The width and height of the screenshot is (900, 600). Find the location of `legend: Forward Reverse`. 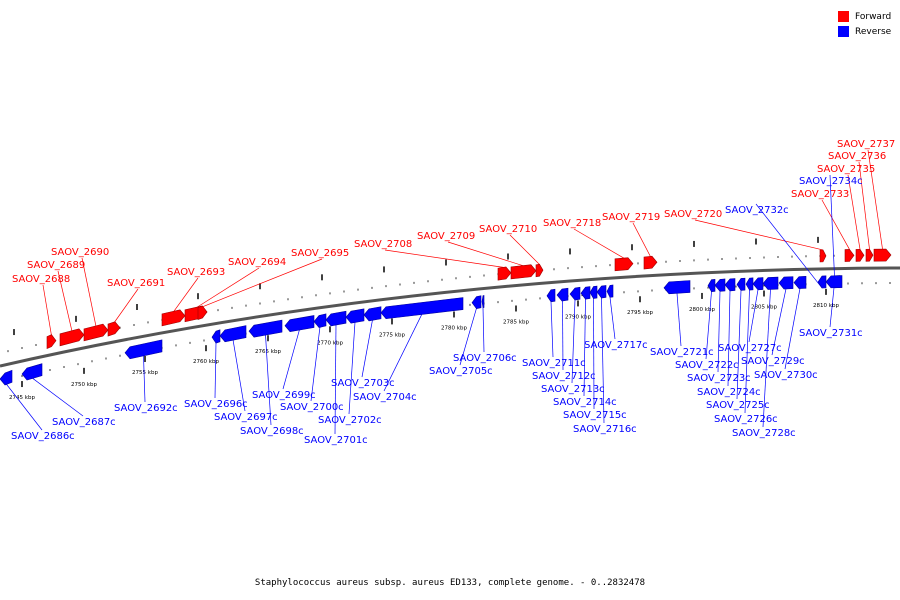

legend: Forward Reverse is located at coordinates (869, 24).